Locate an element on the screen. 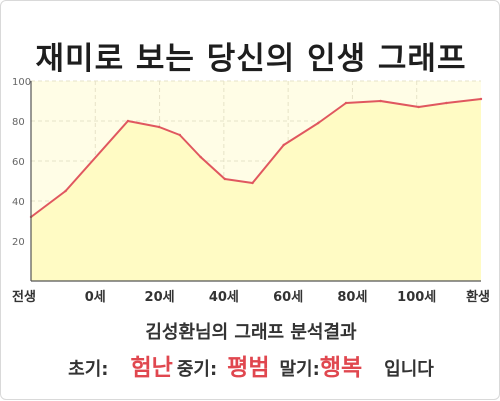 Image resolution: width=500 pixels, height=401 pixels. summary-suffix: 입니다 is located at coordinates (409, 369).